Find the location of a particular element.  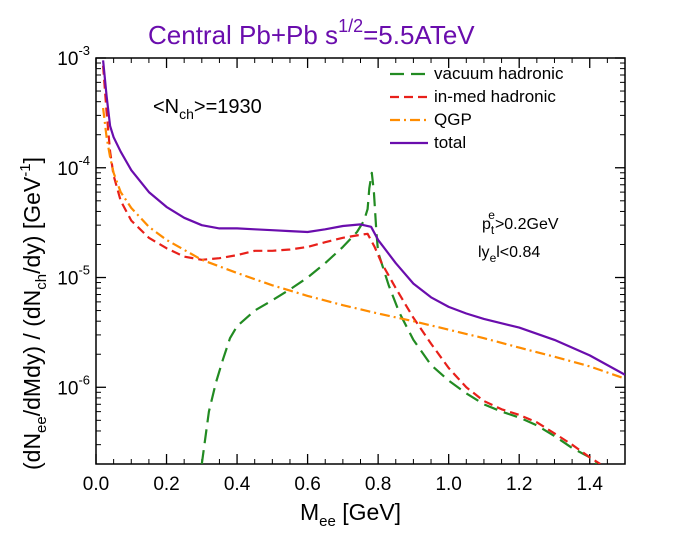

legend-label: QGP is located at coordinates (453, 119).